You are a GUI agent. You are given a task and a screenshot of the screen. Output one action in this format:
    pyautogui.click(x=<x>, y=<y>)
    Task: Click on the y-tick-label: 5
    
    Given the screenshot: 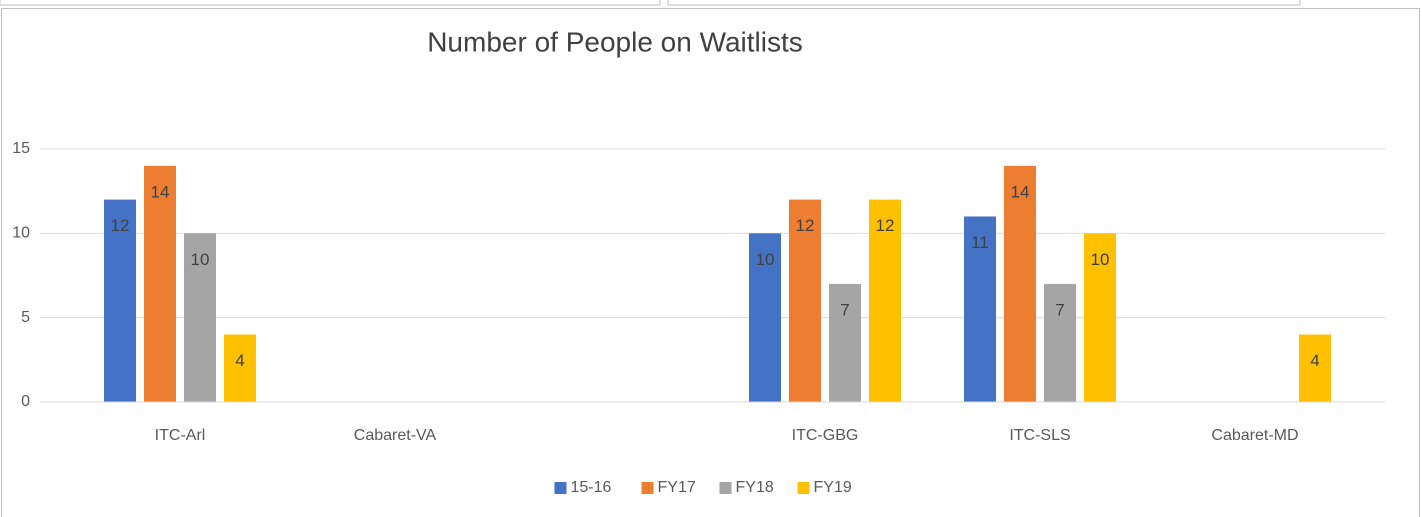 What is the action you would take?
    pyautogui.click(x=25, y=317)
    